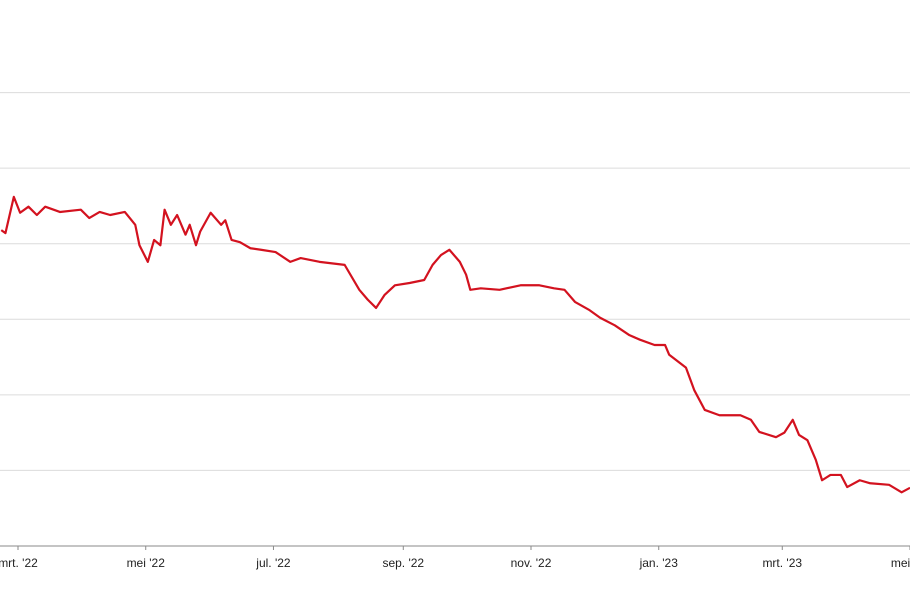  I want to click on x-tick-label: sep. '22, so click(403, 563).